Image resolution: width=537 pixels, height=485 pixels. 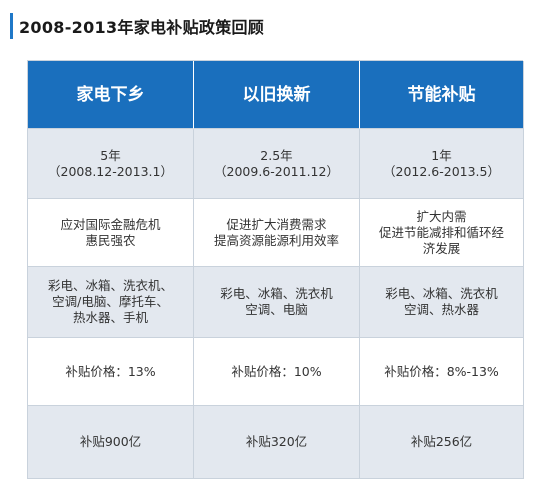 I want to click on amount-cell-2: 补贴320亿, so click(x=277, y=442).